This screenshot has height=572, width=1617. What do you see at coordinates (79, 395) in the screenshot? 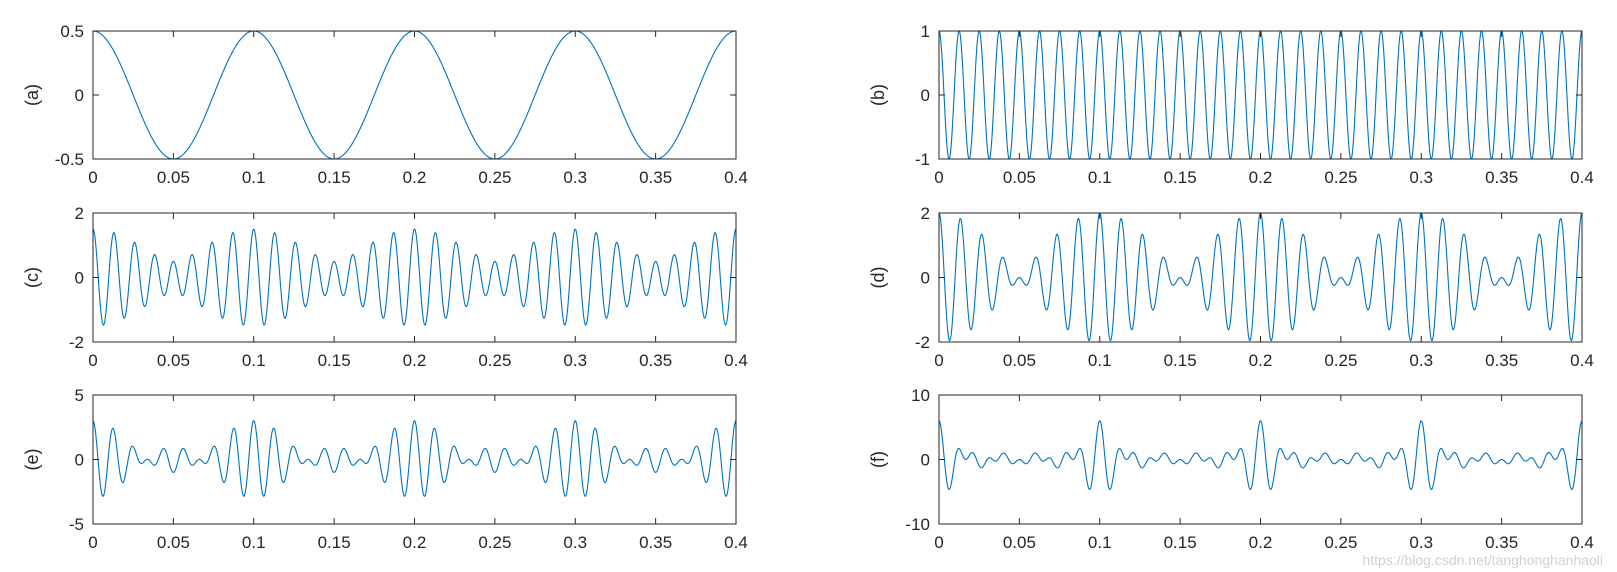
I see `y-tick-label: 5` at bounding box center [79, 395].